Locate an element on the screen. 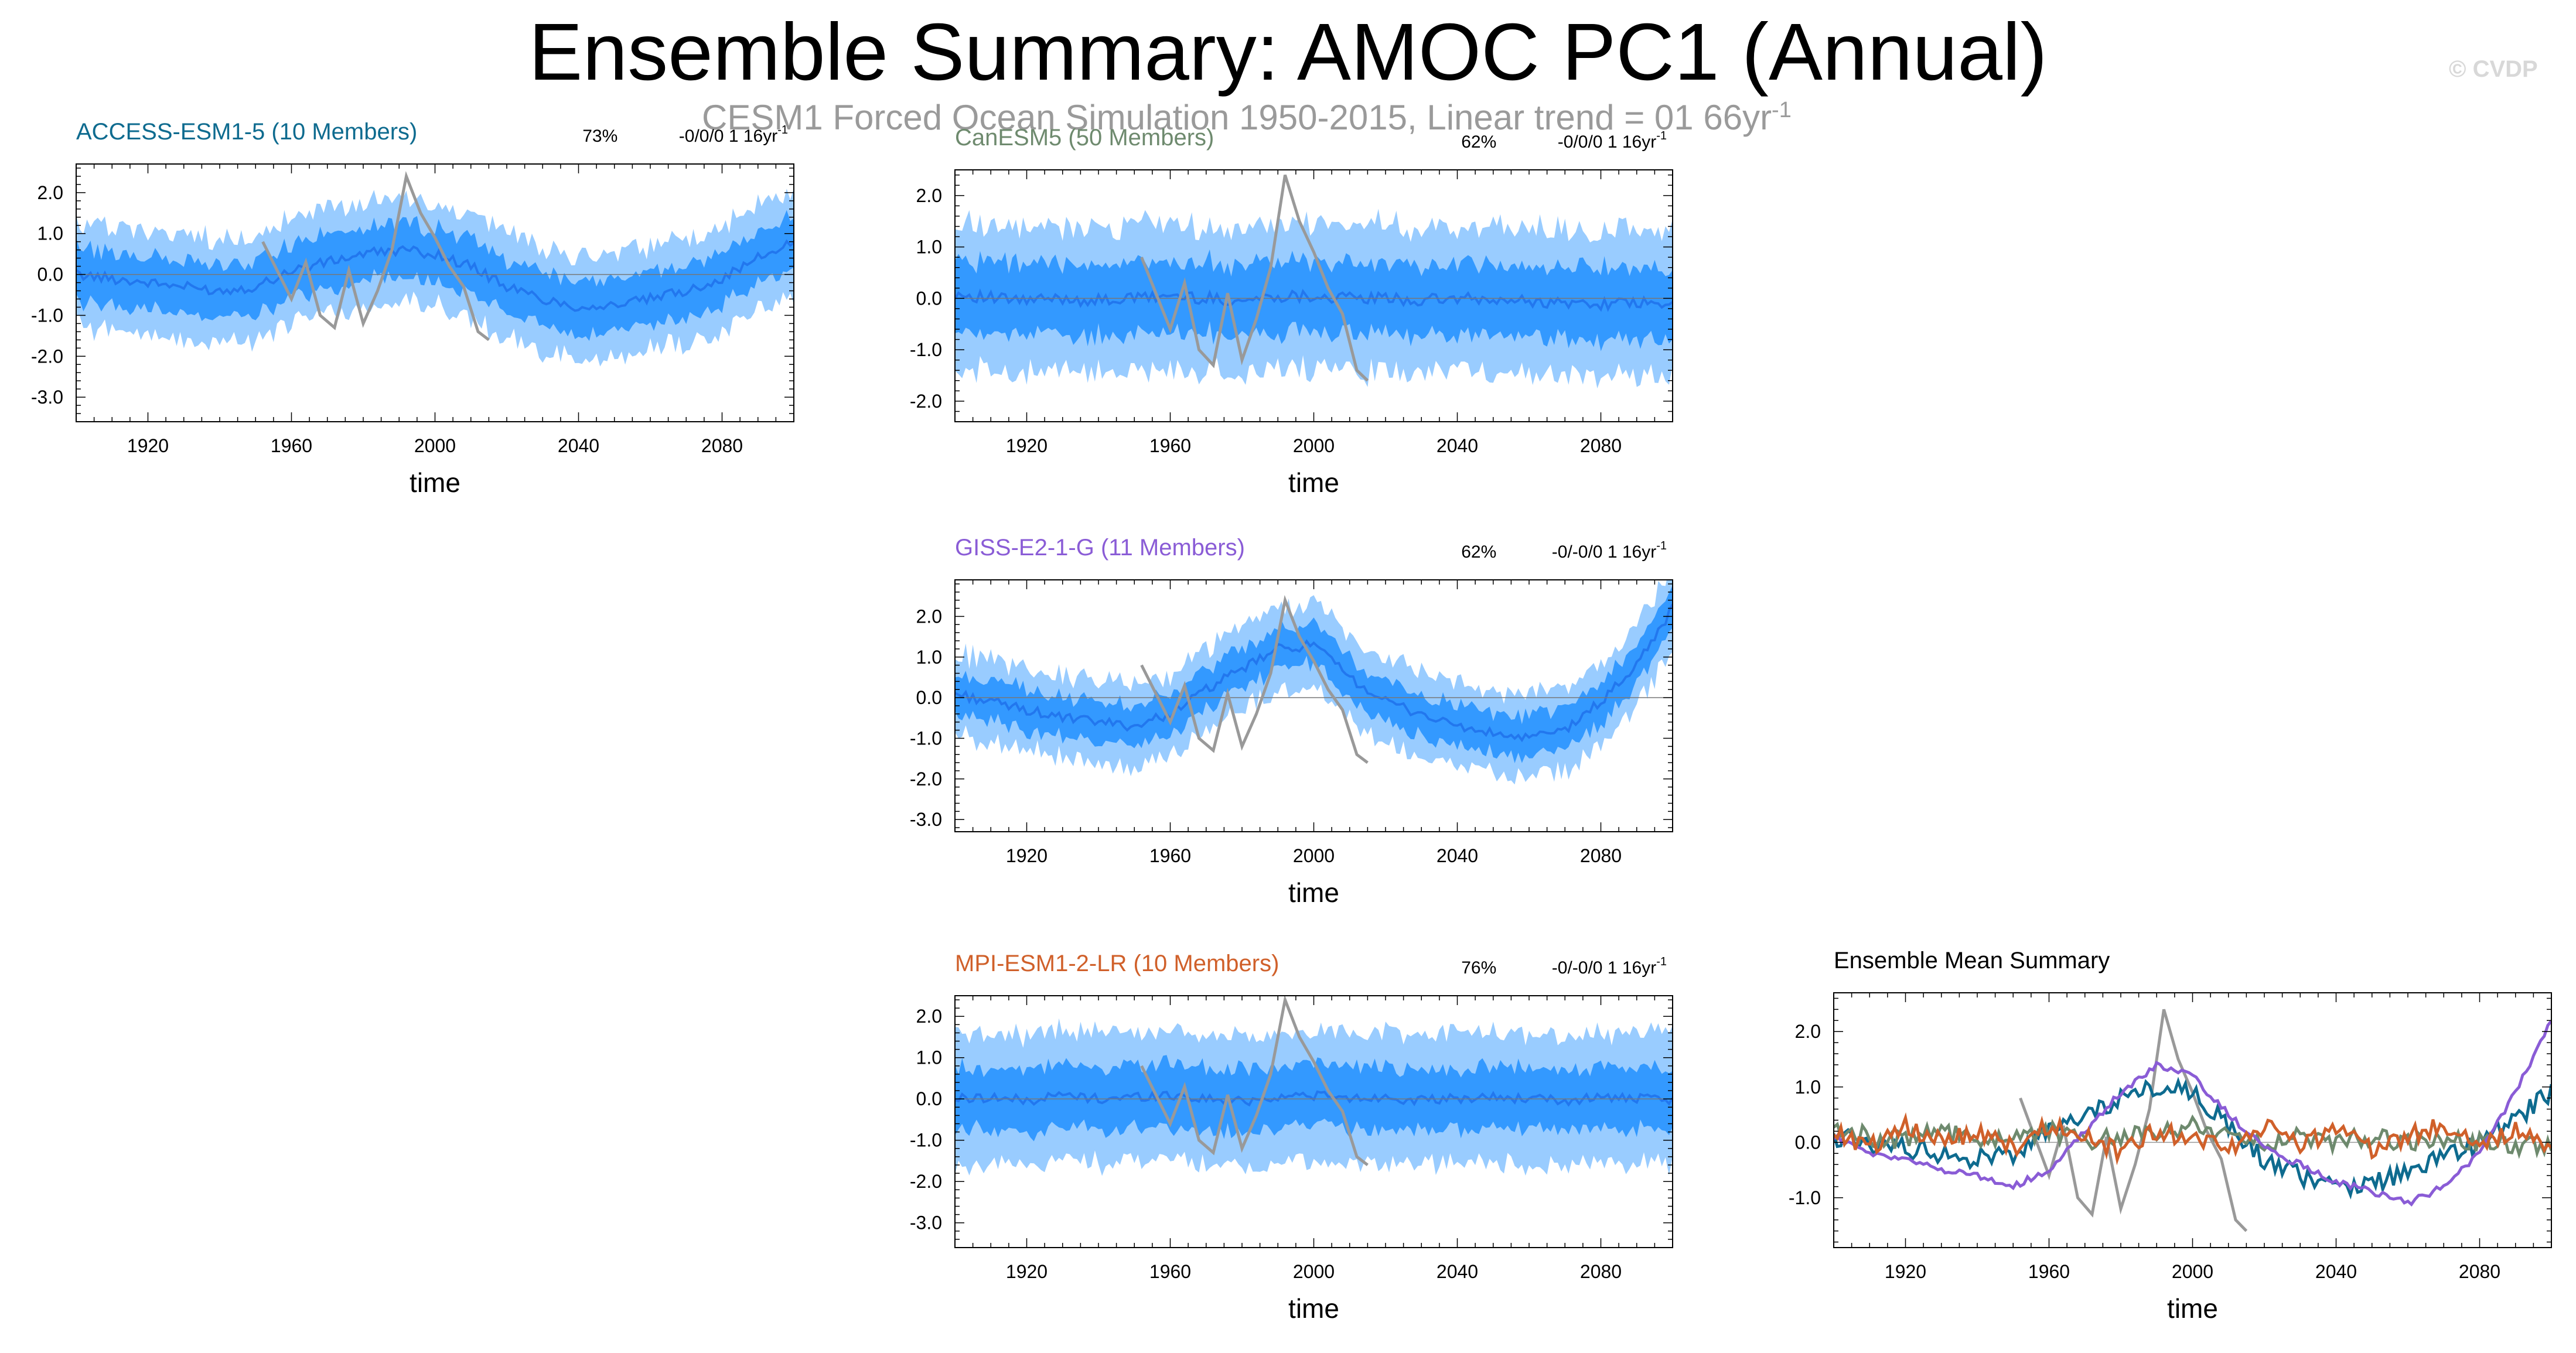  page-title: Ensemble Summary: AMOC PC1 (Annual) is located at coordinates (1288, 52).